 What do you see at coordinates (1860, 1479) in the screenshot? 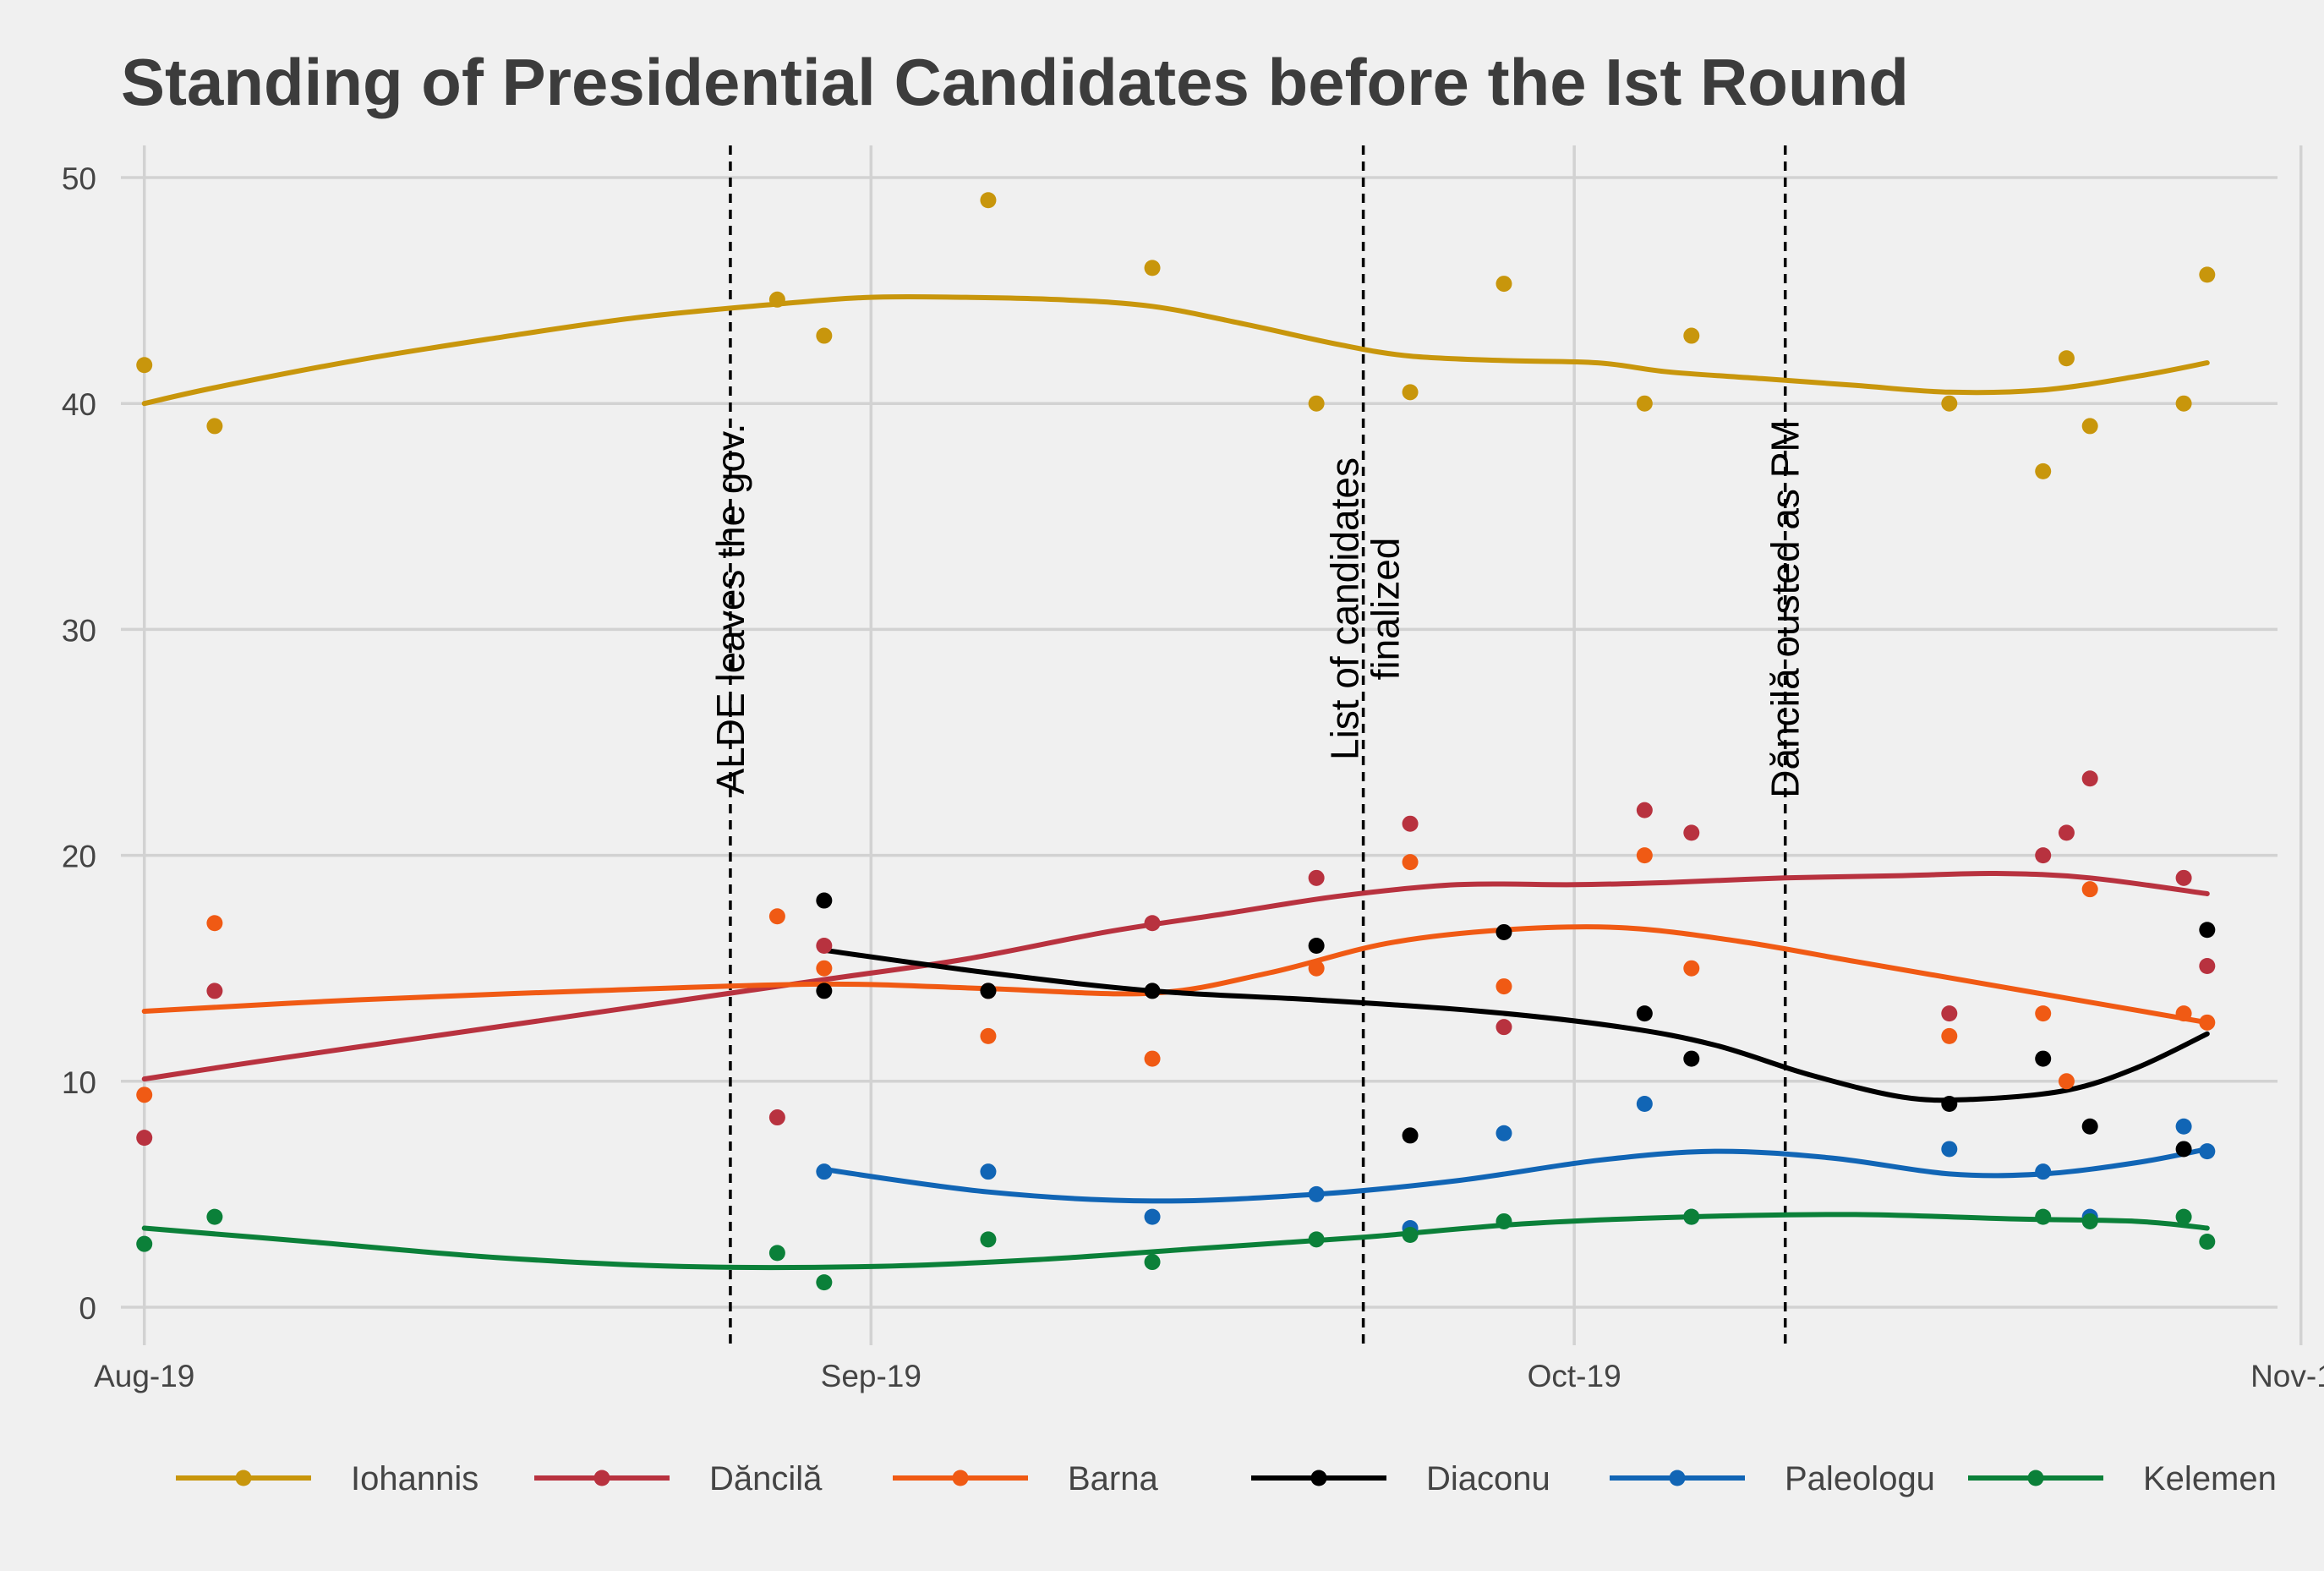
I see `legend-label: Paleologu` at bounding box center [1860, 1479].